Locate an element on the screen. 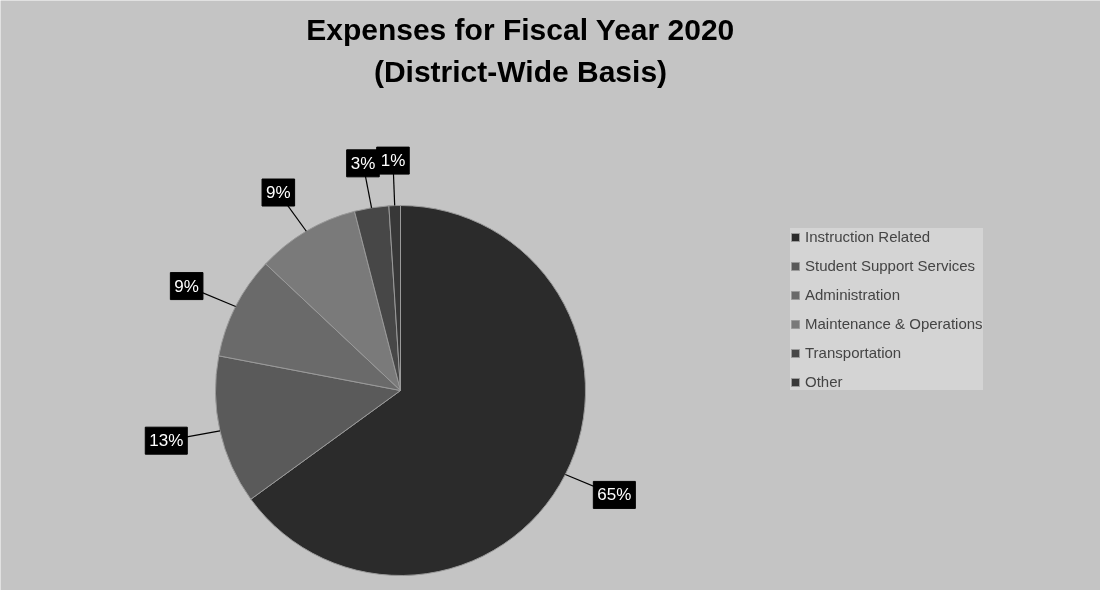 The width and height of the screenshot is (1107, 595). legend-label: Instruction Related is located at coordinates (868, 236).